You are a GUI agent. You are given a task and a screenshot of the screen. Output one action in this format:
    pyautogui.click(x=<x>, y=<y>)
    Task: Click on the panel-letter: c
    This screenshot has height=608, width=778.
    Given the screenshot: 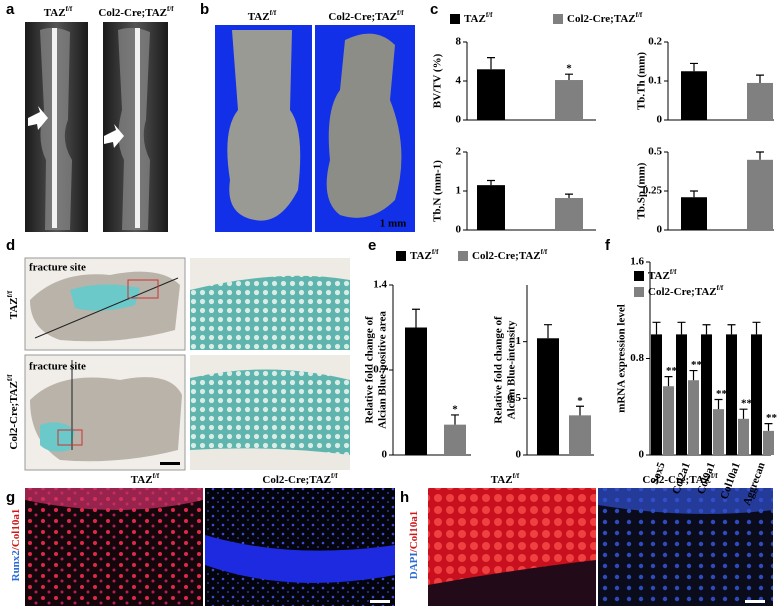 What is the action you would take?
    pyautogui.click(x=434, y=9)
    